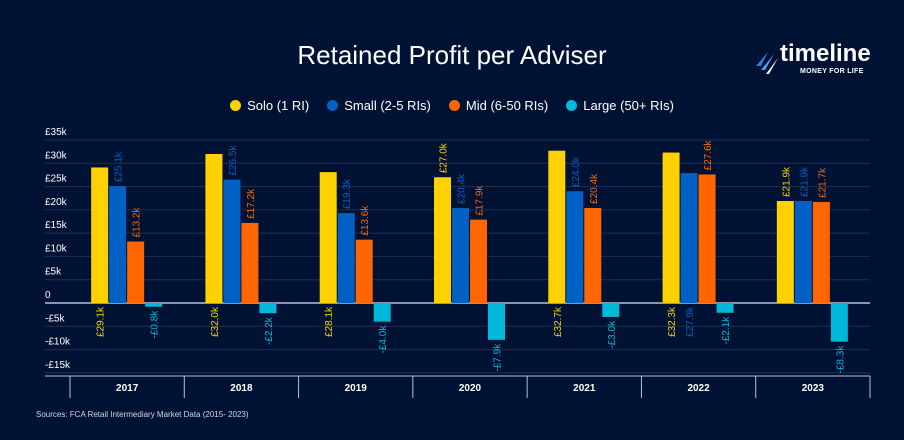  Describe the element at coordinates (840, 359) in the screenshot. I see `data-label: -£8.3k` at that location.